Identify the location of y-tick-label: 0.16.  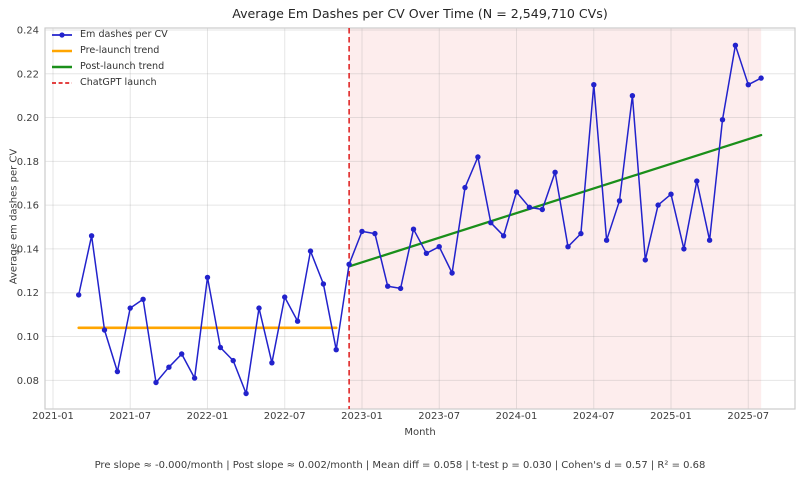
(28, 206).